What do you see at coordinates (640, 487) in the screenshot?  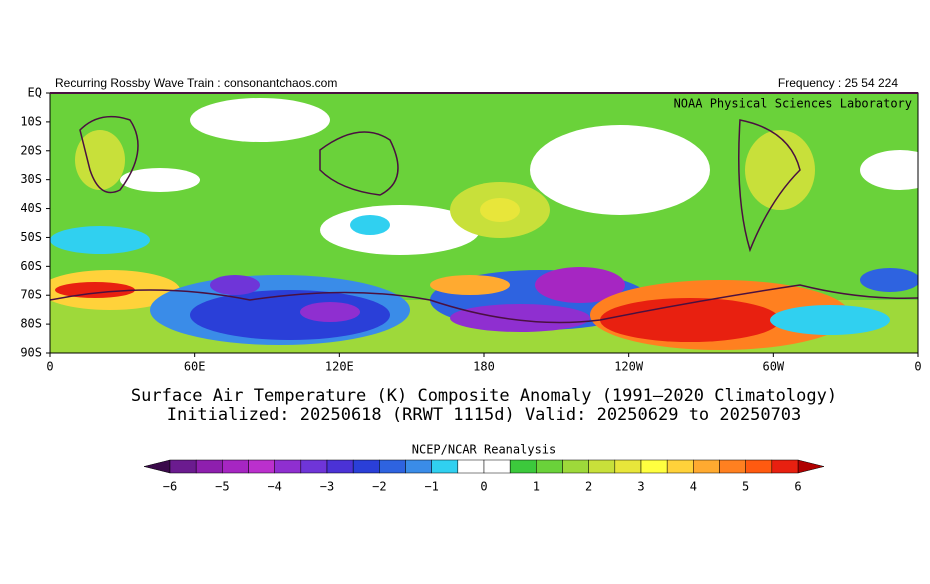 I see `colorbar-label: 3` at bounding box center [640, 487].